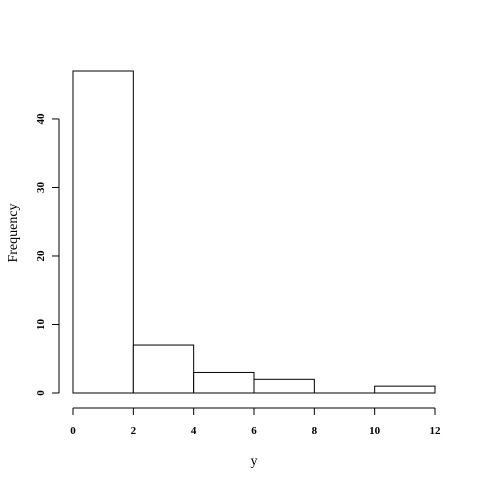  I want to click on y-axis: 0 10 20 30 40, so click(47, 254).